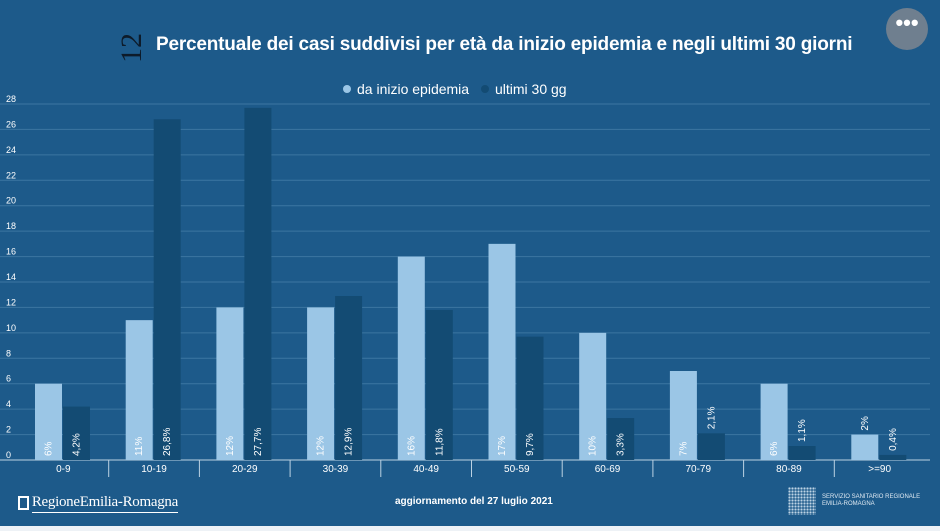  What do you see at coordinates (593, 446) in the screenshot?
I see `data-label-inizio: 10%` at bounding box center [593, 446].